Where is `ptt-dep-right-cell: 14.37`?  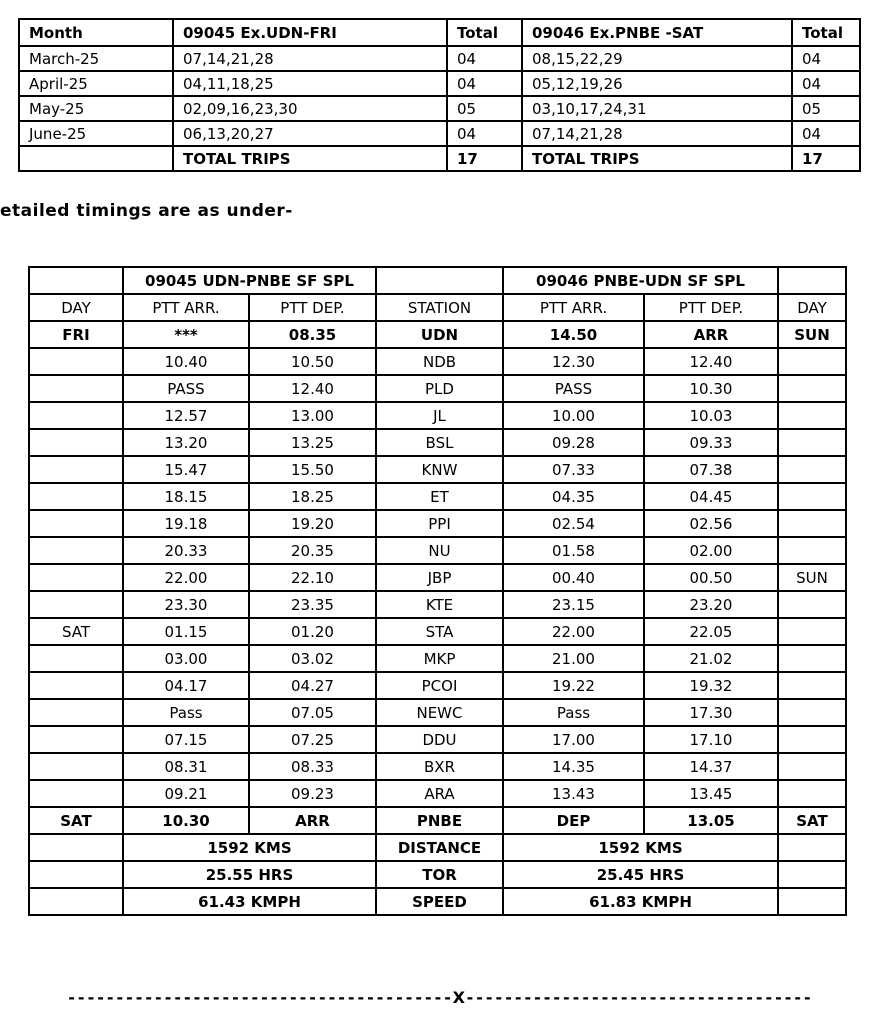 ptt-dep-right-cell: 14.37 is located at coordinates (711, 766).